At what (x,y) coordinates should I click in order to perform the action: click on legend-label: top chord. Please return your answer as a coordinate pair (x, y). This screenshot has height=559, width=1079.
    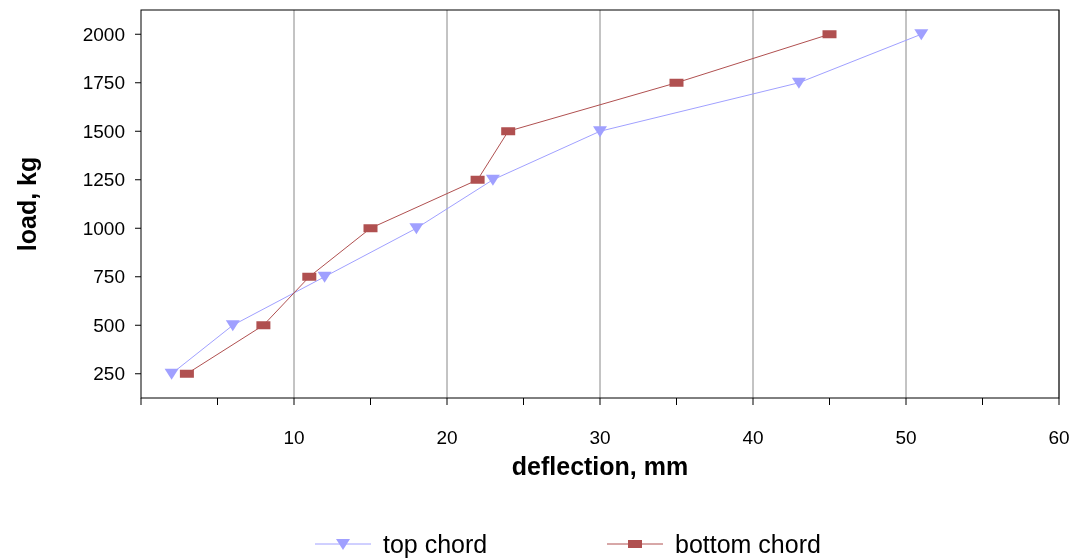
    Looking at the image, I should click on (435, 543).